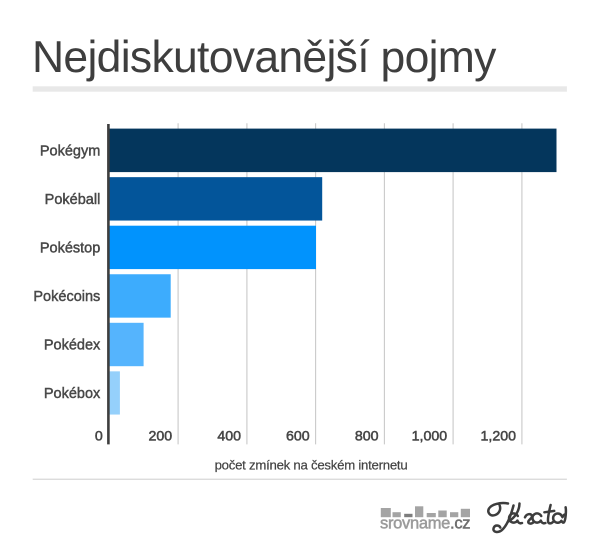 This screenshot has width=600, height=560. What do you see at coordinates (498, 437) in the screenshot?
I see `svg-text: 1,200` at bounding box center [498, 437].